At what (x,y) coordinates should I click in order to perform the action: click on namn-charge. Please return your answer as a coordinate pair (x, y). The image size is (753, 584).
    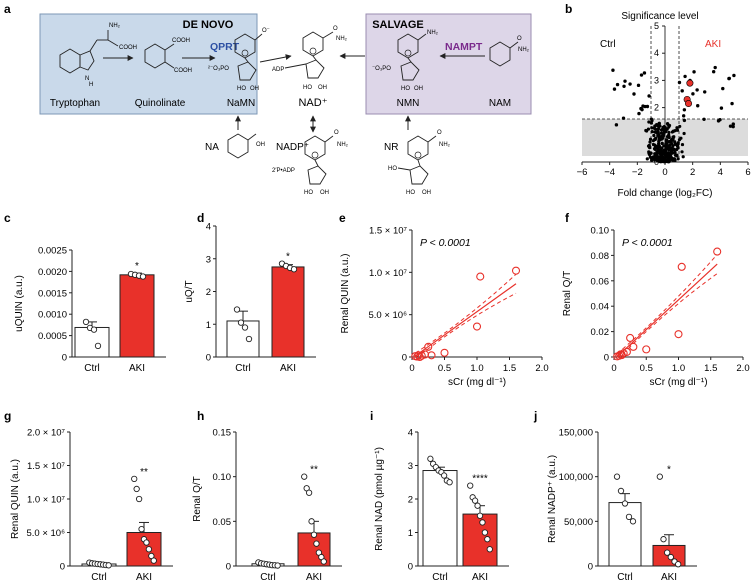
    Looking at the image, I should click on (245, 53).